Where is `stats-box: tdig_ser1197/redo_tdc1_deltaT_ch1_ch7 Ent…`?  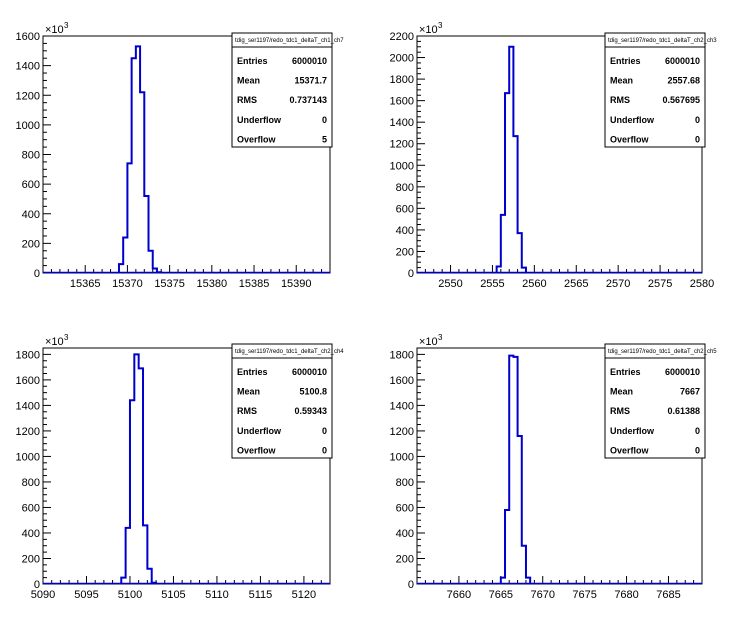
stats-box: tdig_ser1197/redo_tdc1_deltaT_ch1_ch7 Ent… is located at coordinates (287, 90).